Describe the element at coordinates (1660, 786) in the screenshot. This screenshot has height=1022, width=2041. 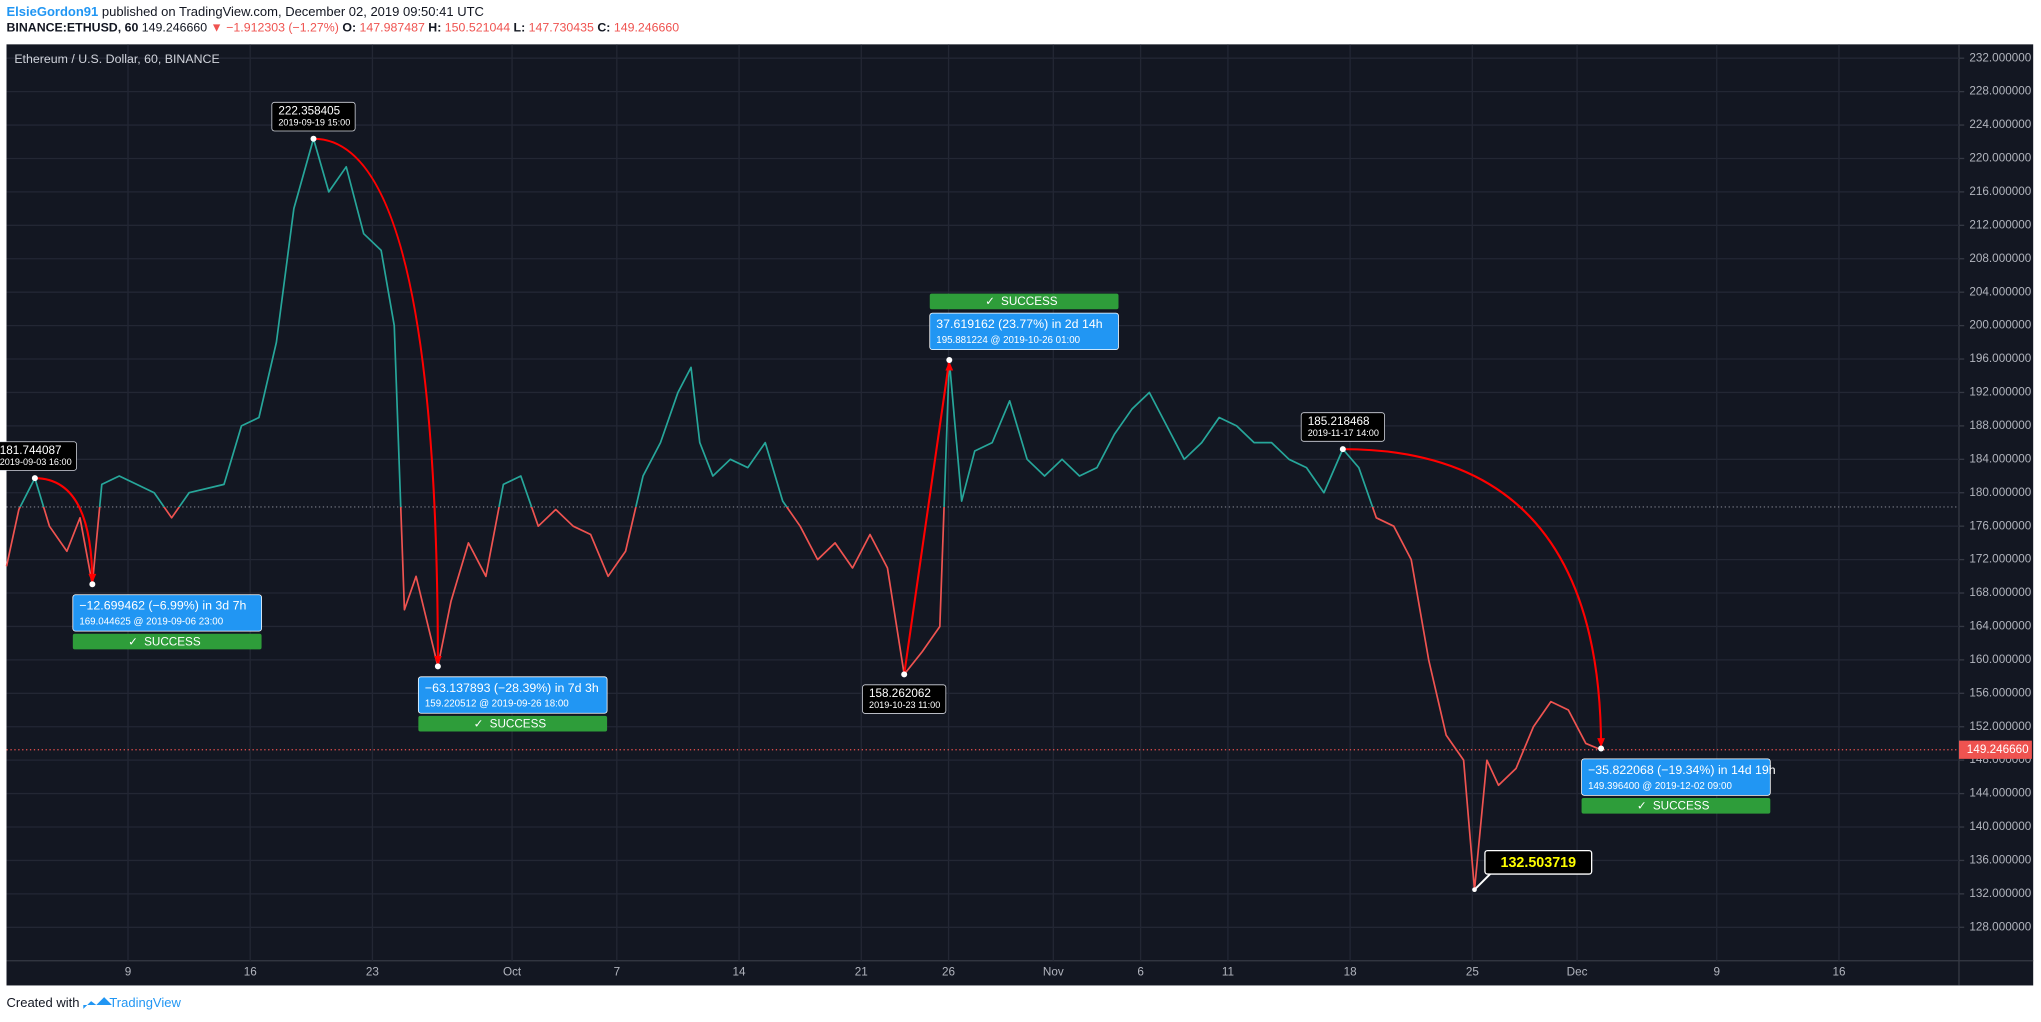
I see `measure-detail: 149.396400 @ 2019-12-02 09:00` at that location.